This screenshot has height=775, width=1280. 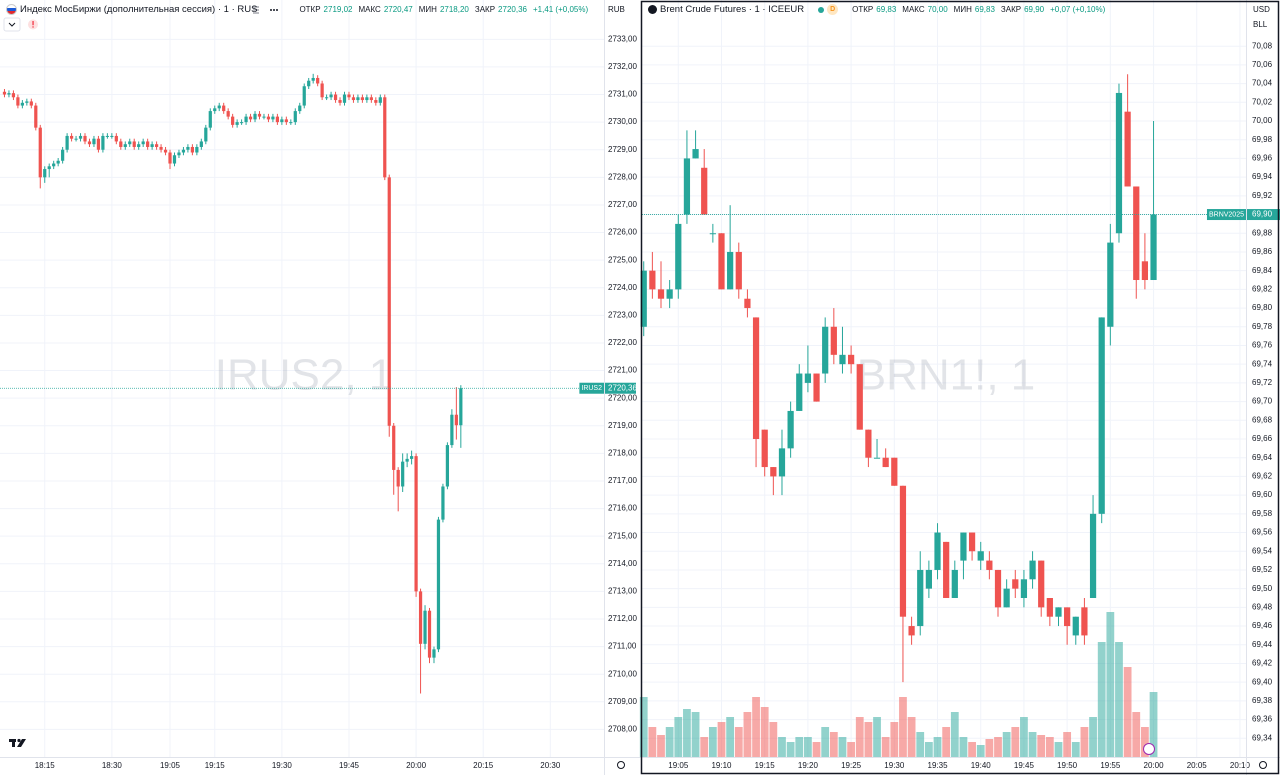 I want to click on event-marker, so click(x=1149, y=749).